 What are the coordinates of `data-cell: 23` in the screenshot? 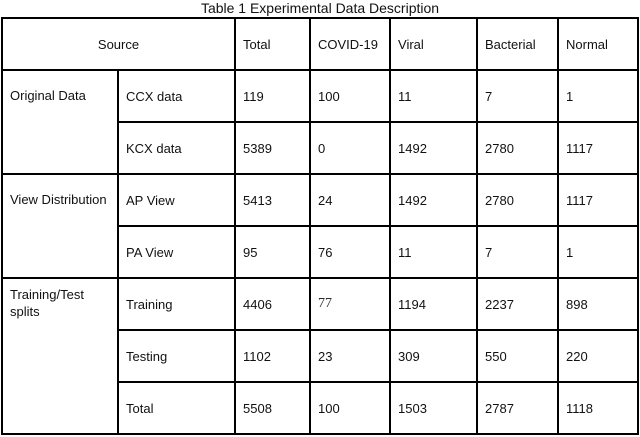 It's located at (350, 356).